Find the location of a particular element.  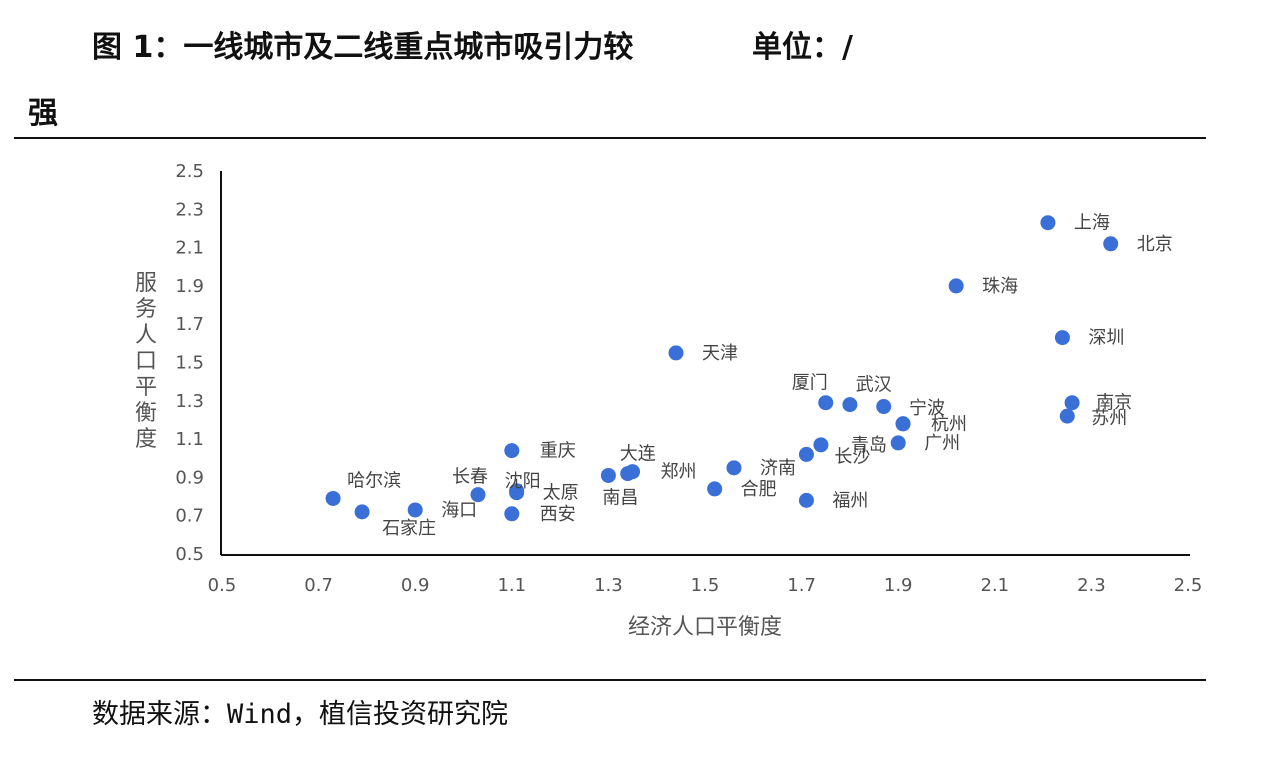

y-axis-label-char: 服 is located at coordinates (146, 283).